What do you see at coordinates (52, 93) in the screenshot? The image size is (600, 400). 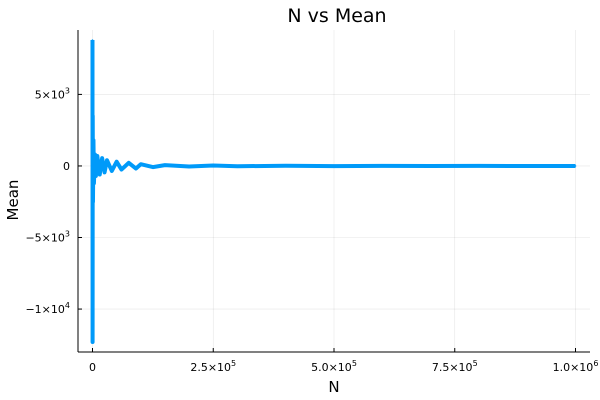 I see `y-tick-label: 5×10³` at bounding box center [52, 93].